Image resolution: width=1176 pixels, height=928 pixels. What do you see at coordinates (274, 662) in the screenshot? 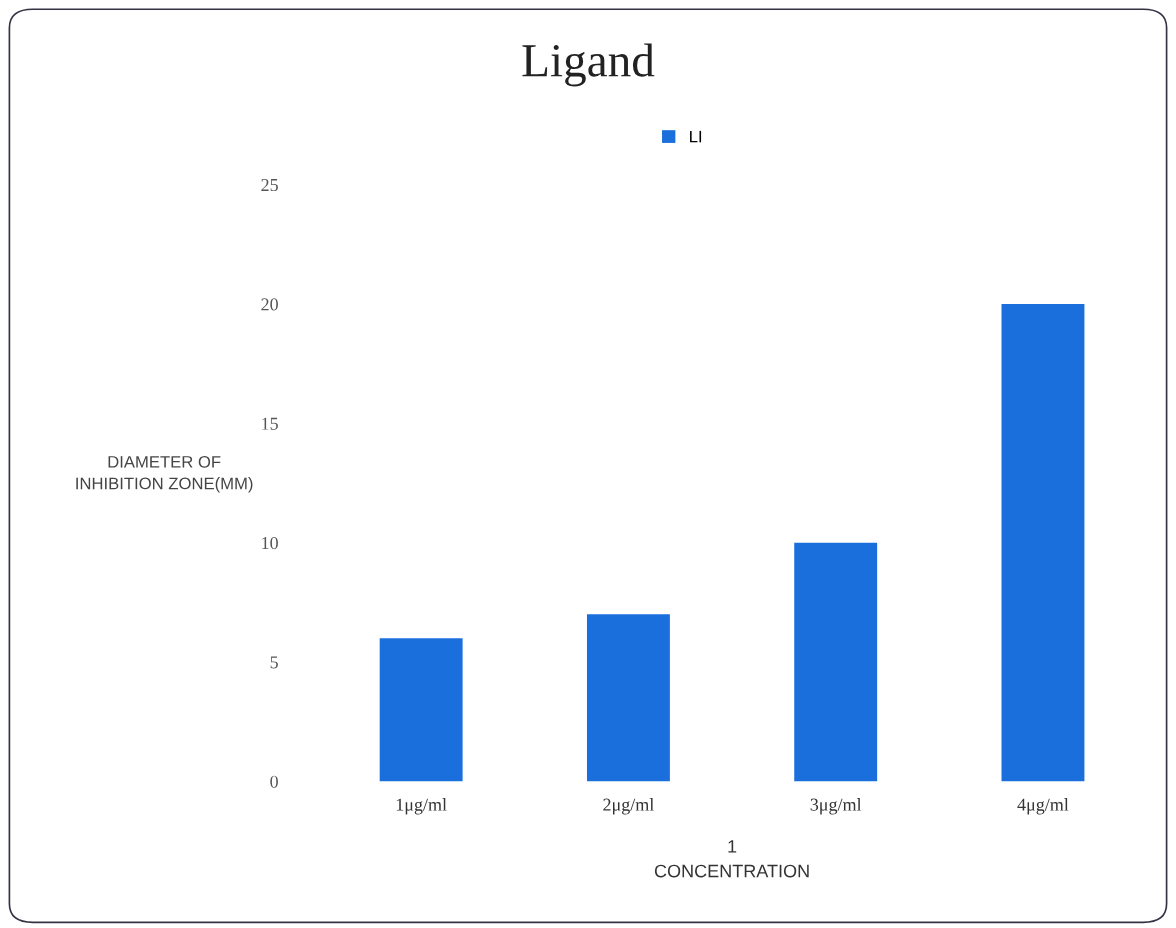
I see `y-tick-label: 5` at bounding box center [274, 662].